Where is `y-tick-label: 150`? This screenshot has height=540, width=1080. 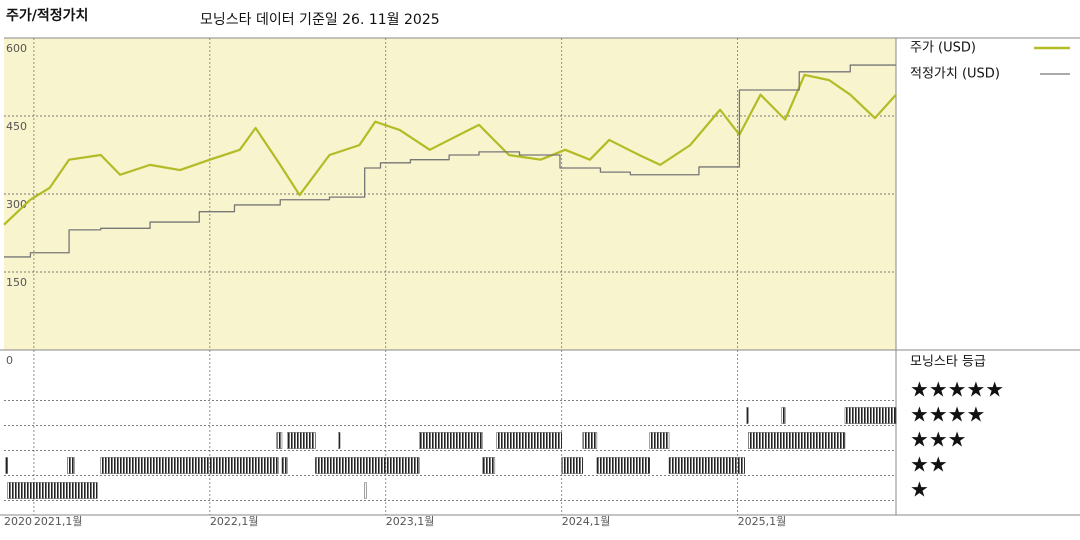
y-tick-label: 150 is located at coordinates (16, 282).